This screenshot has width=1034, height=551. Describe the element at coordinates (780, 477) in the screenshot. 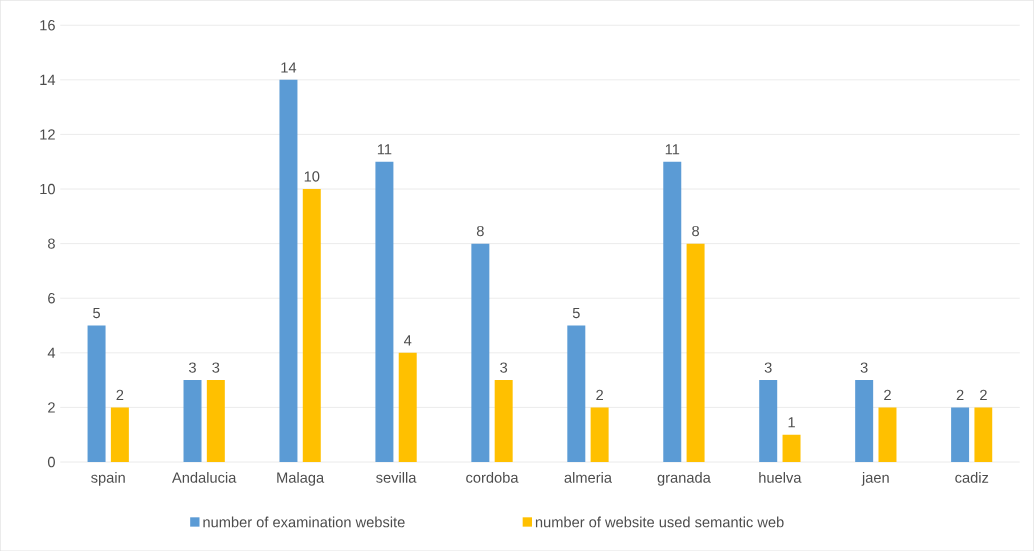

I see `x-tick-label: huelva` at that location.